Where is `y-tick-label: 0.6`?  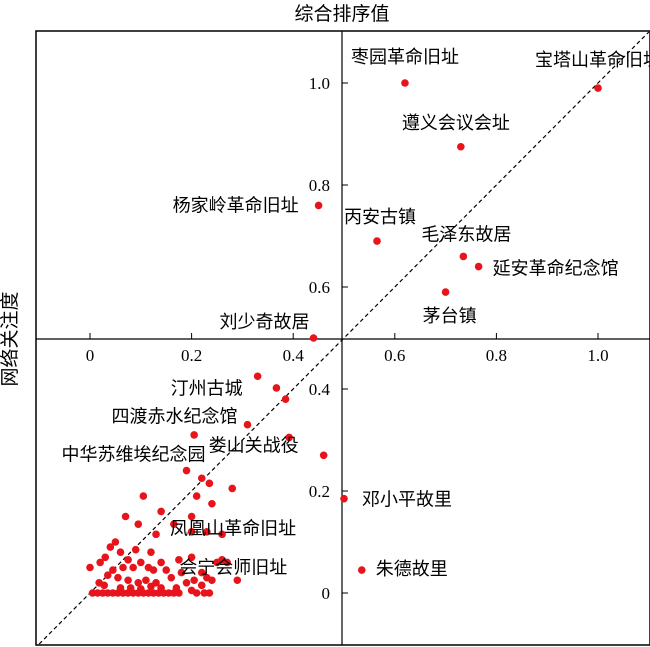
y-tick-label: 0.6 is located at coordinates (319, 287).